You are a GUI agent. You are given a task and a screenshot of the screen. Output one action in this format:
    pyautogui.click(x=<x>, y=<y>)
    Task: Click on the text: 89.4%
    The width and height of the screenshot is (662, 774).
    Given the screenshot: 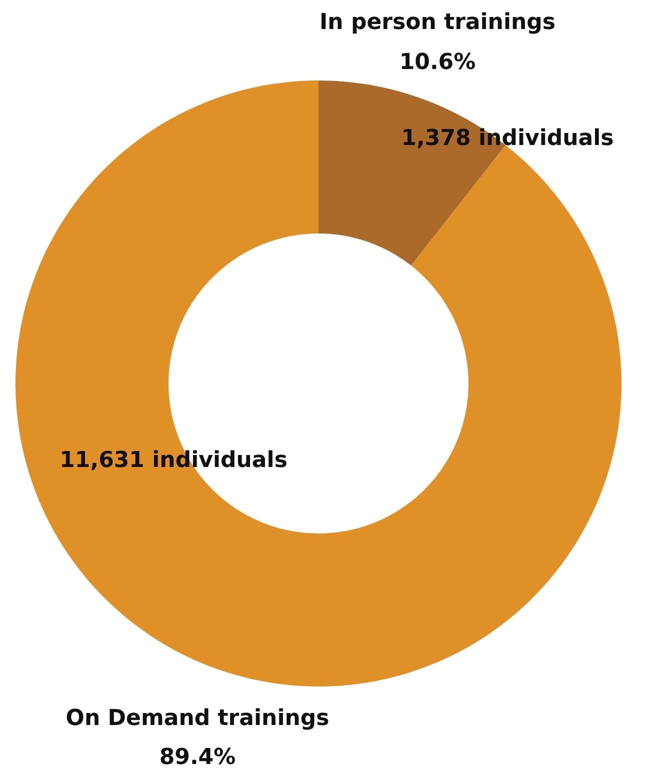 What is the action you would take?
    pyautogui.click(x=197, y=757)
    